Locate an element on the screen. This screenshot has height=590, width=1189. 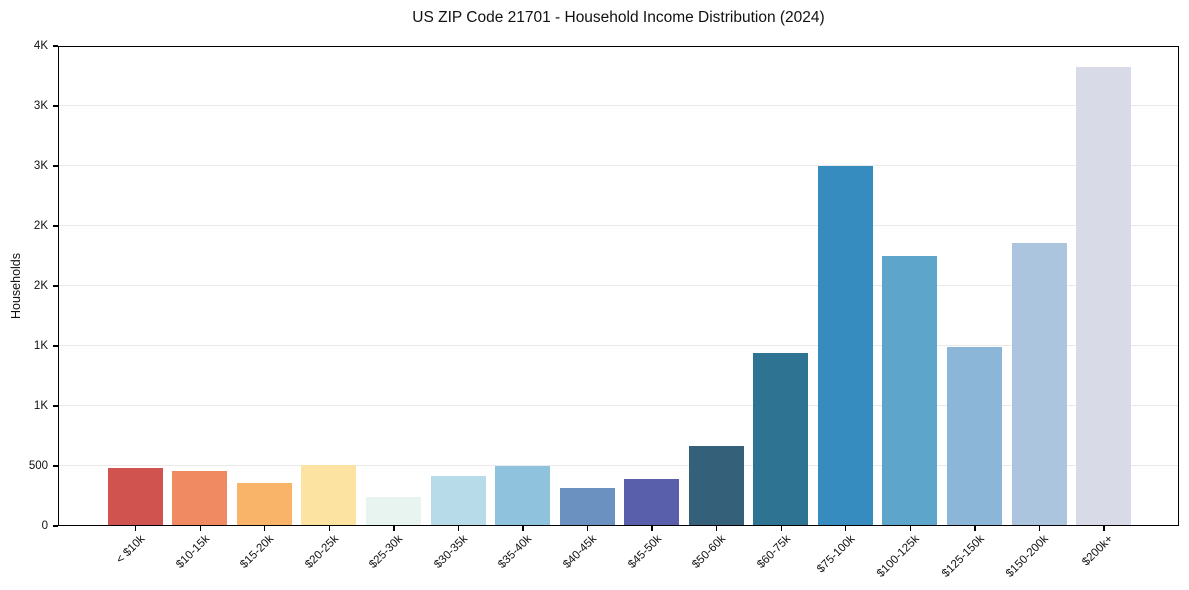
x-tick-label: $150-200k is located at coordinates (1027, 556).